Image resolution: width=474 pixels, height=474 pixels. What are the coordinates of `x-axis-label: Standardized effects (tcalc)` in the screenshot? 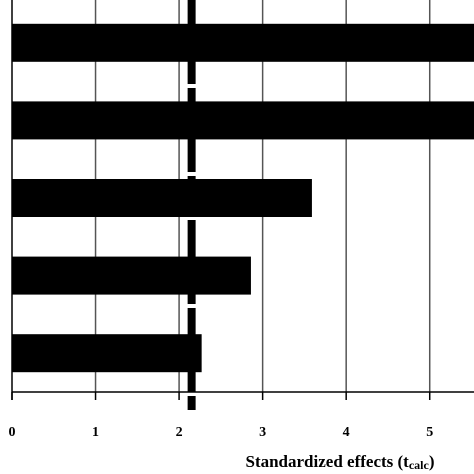 It's located at (339, 462).